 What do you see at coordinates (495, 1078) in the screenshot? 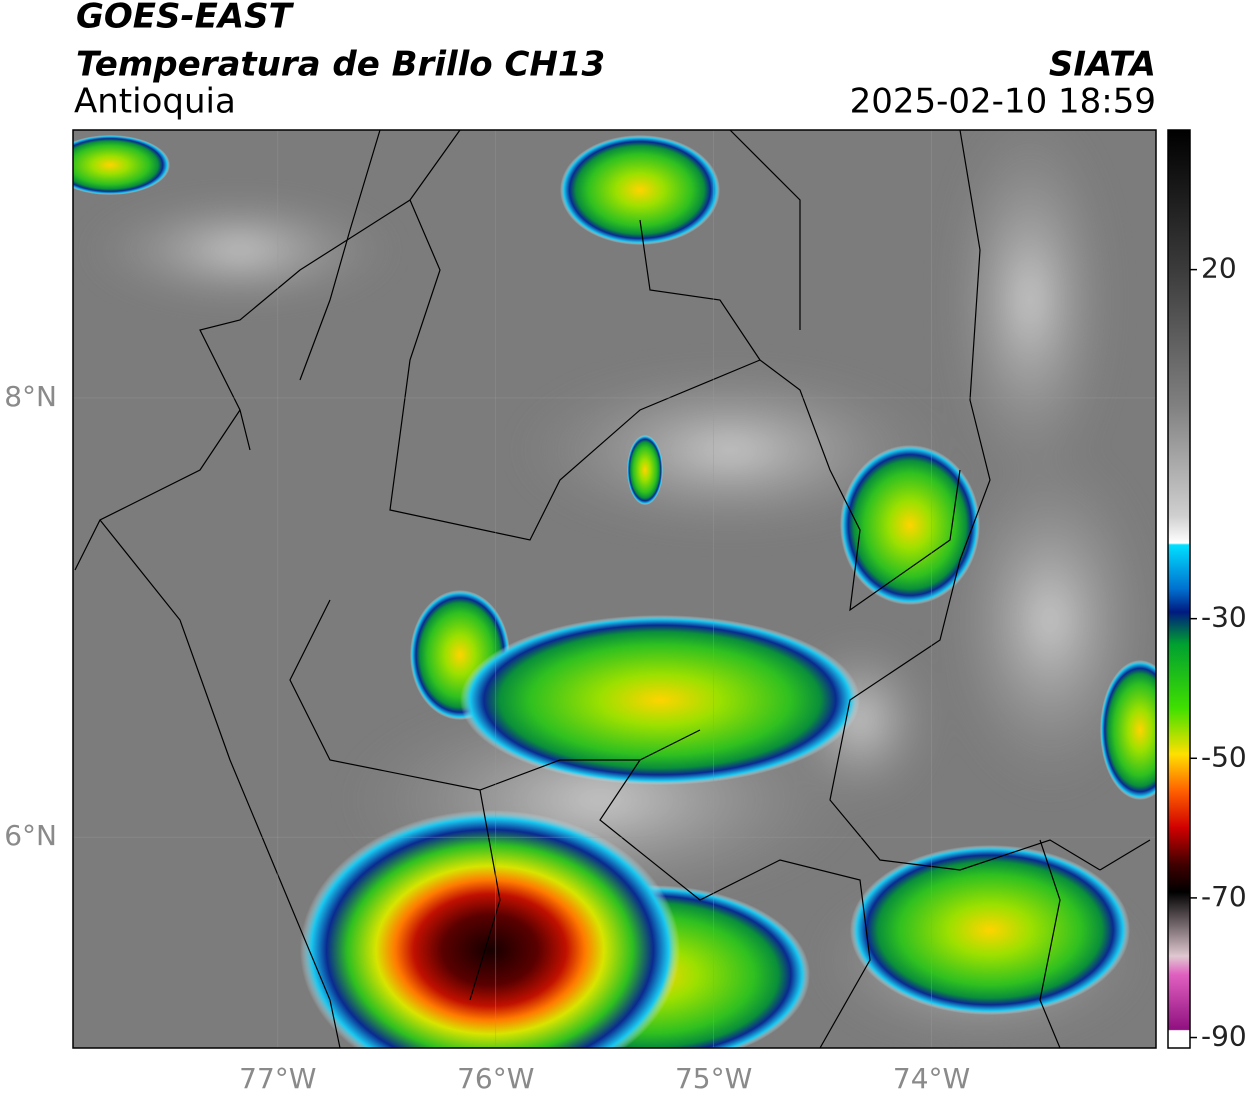
I see `x-tick-label: 76°W` at bounding box center [495, 1078].